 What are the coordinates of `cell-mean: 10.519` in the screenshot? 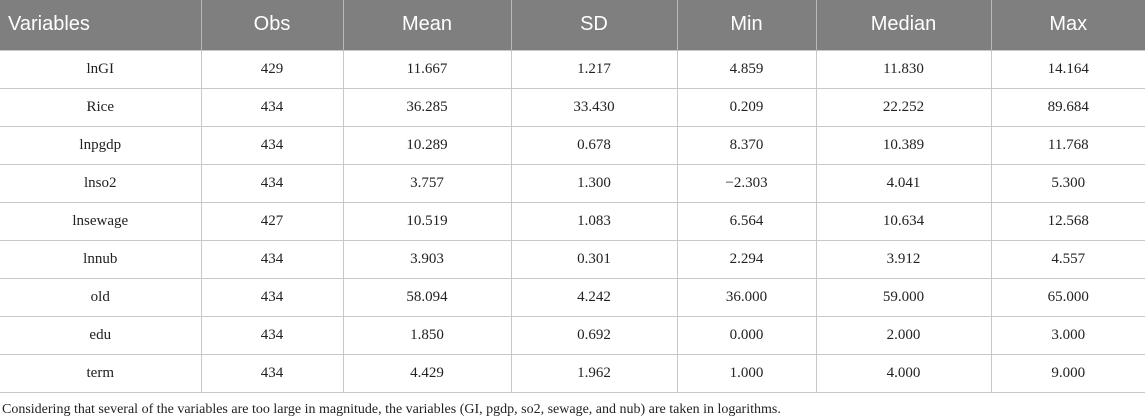 It's located at (427, 221).